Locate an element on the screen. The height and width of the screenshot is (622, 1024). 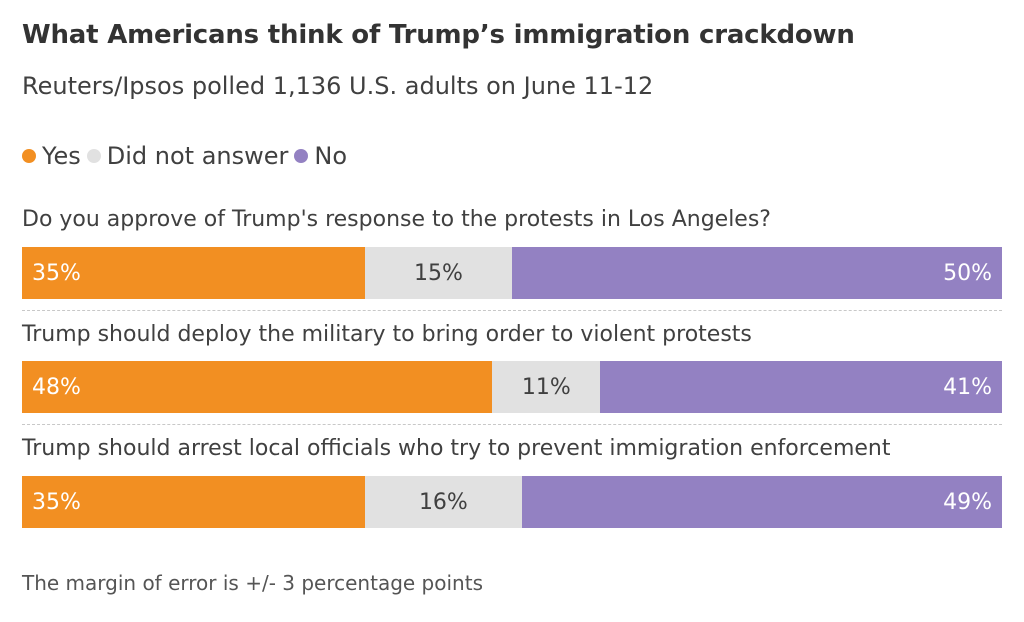
bar-segment-no: 49% is located at coordinates (761, 502).